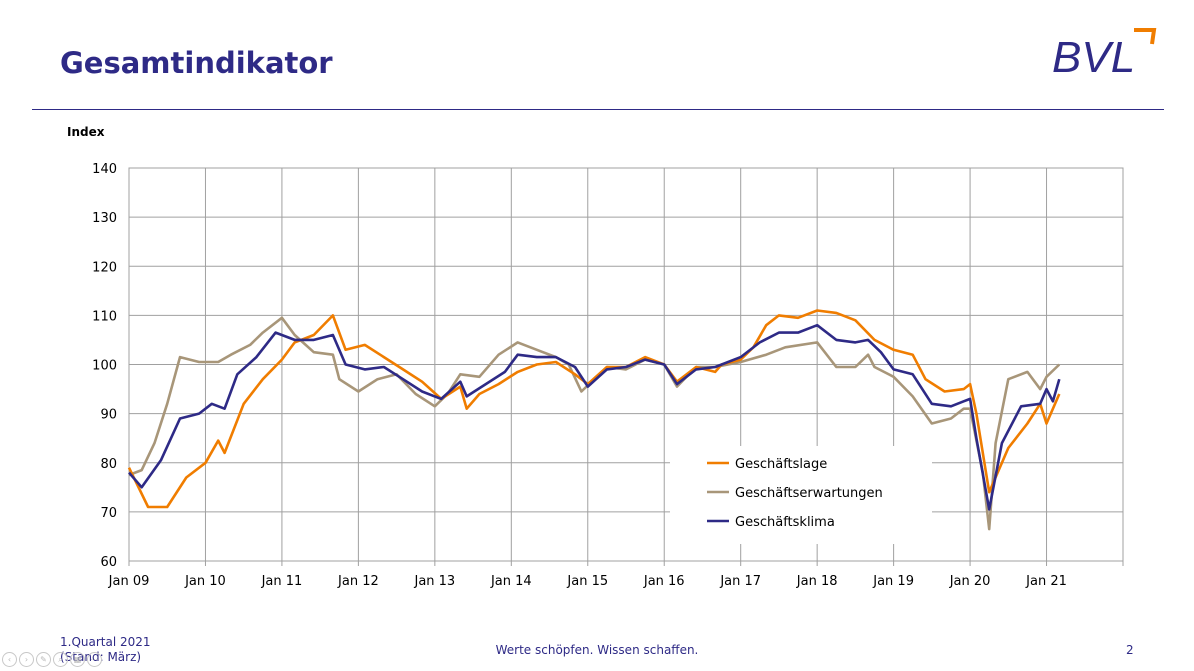 The height and width of the screenshot is (671, 1194). Describe the element at coordinates (196, 63) in the screenshot. I see `slide-title: Gesamtindikator` at that location.